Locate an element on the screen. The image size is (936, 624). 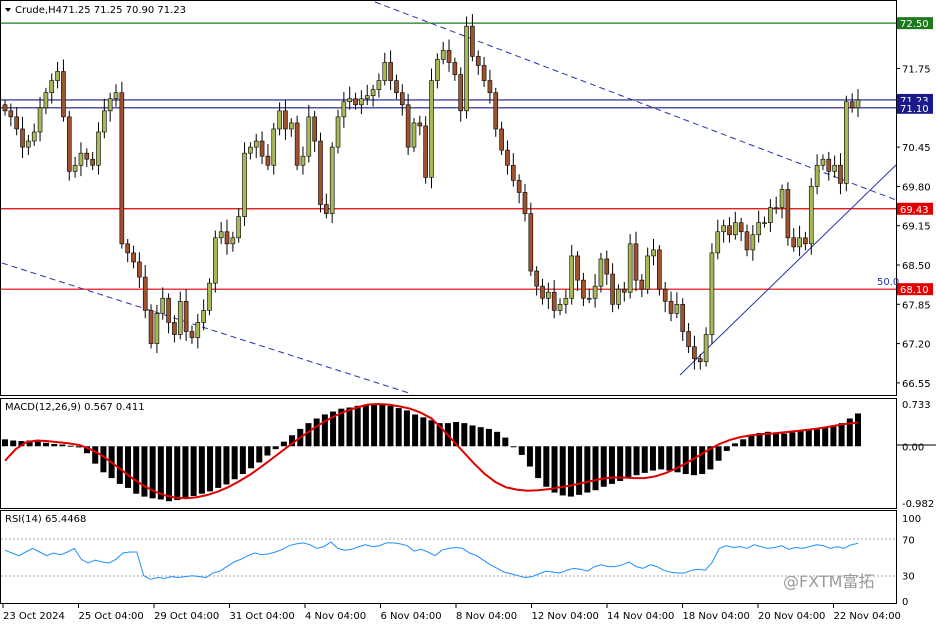
time-tick-label: 8 Nov 04:00 is located at coordinates (486, 616).